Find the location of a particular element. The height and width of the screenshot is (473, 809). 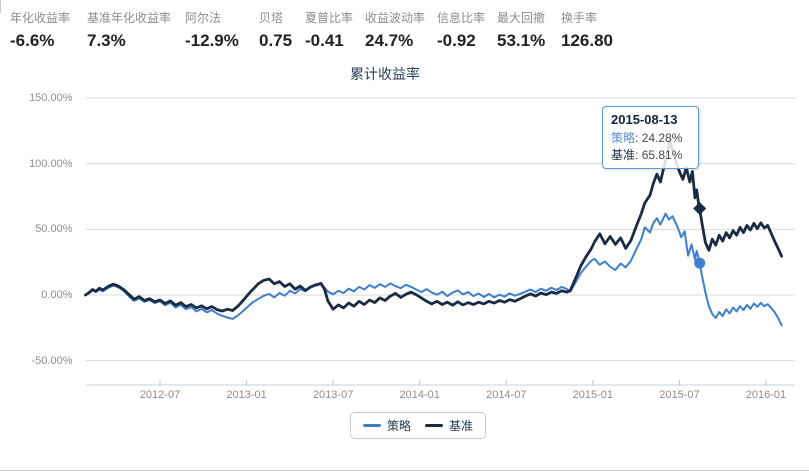

x-axis-label: 2013-07 is located at coordinates (333, 395).